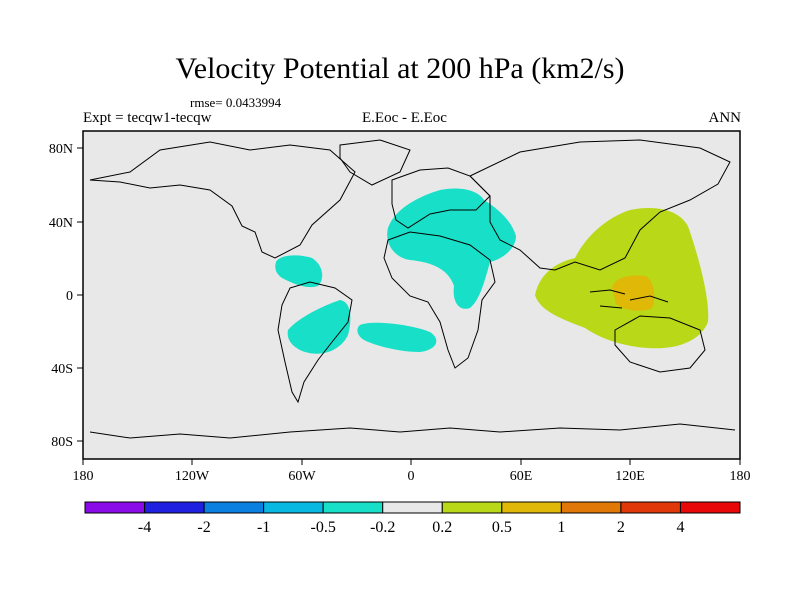 The height and width of the screenshot is (600, 800). What do you see at coordinates (740, 476) in the screenshot?
I see `lon-label-180e: 180` at bounding box center [740, 476].